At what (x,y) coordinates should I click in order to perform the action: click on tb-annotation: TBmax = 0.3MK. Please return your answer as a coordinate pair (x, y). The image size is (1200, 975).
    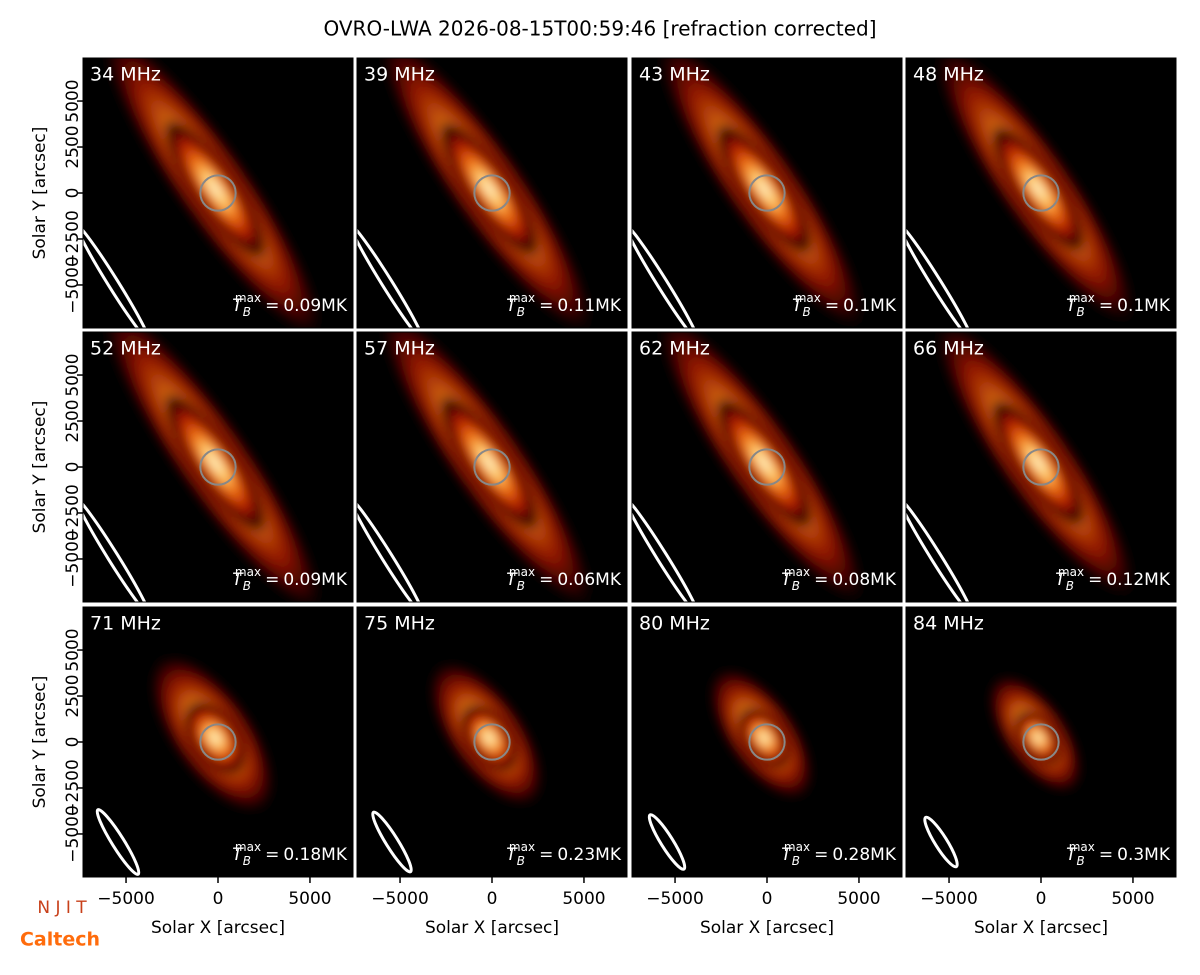
    Looking at the image, I should click on (1118, 854).